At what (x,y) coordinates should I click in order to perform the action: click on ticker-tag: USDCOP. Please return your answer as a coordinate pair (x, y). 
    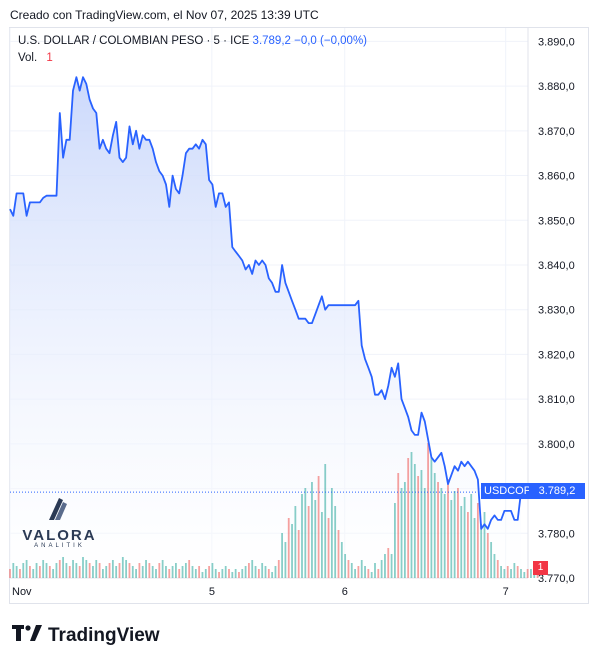
    Looking at the image, I should click on (508, 491).